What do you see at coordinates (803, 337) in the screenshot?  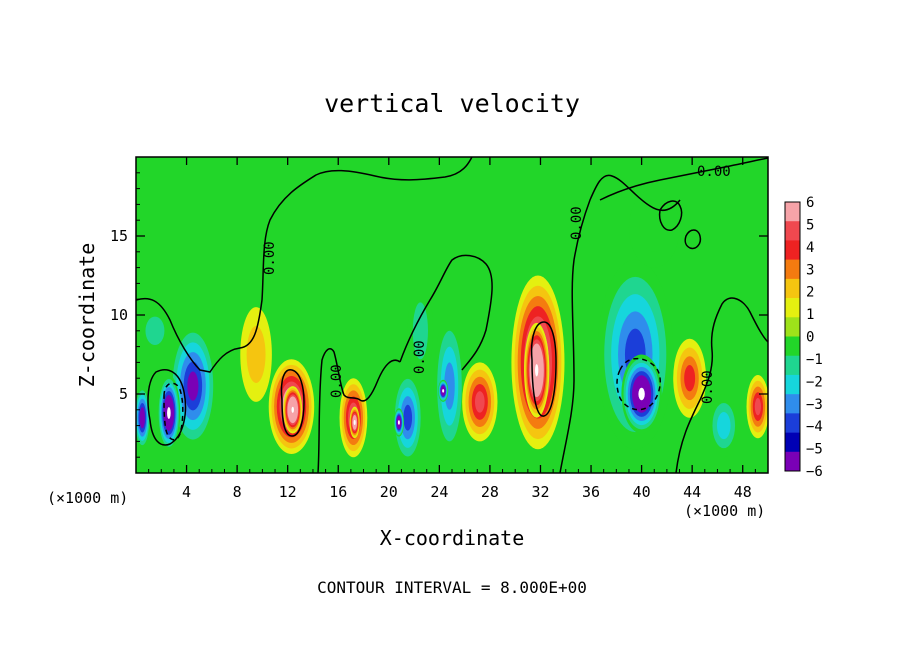 I see `colorbar: 6 5 4 3 2 1 0 −1 −2 −3 −4 −5 −6` at bounding box center [803, 337].